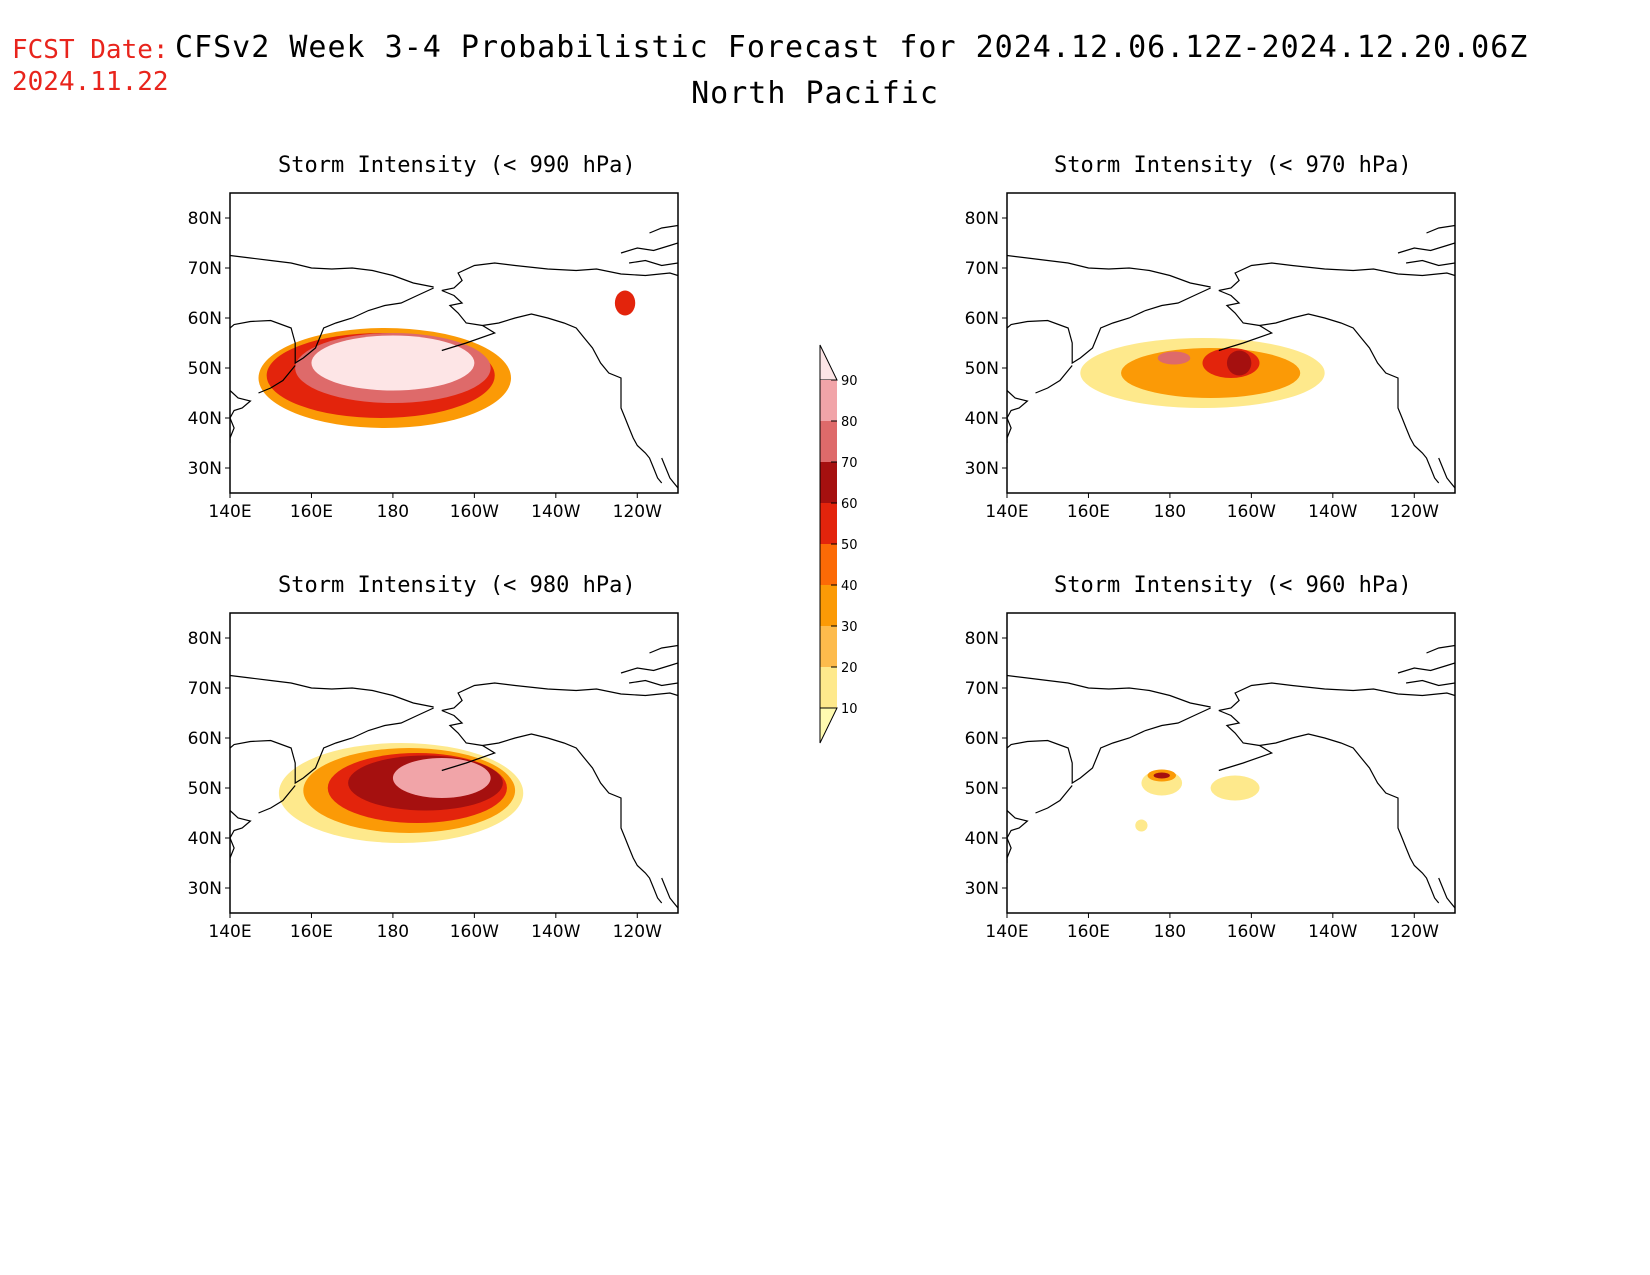 This screenshot has width=1650, height=1275. What do you see at coordinates (849, 709) in the screenshot?
I see `colorbar-label: 10` at bounding box center [849, 709].